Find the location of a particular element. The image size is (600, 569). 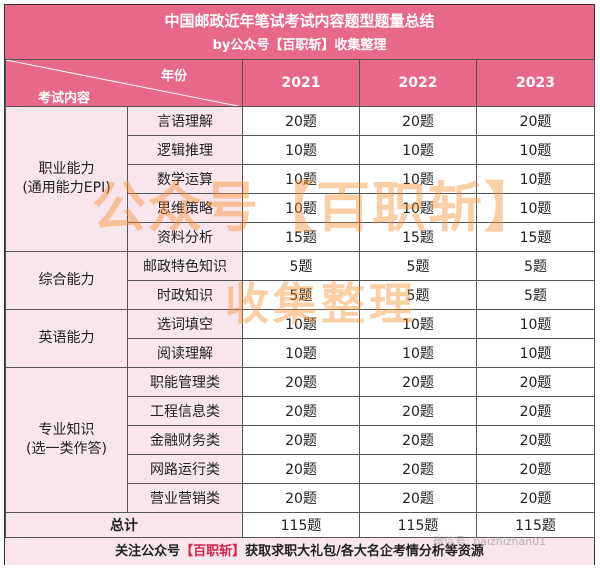

header-corner-cell: 年份 考试内容 is located at coordinates (124, 83).